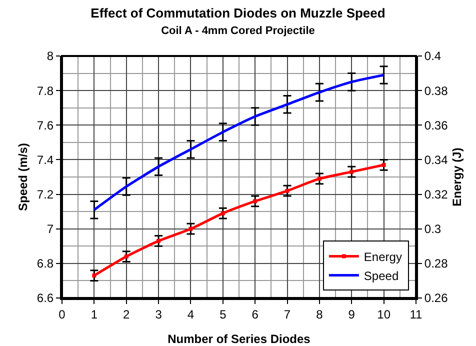  I want to click on y-tick-label: 6.6, so click(45, 298).